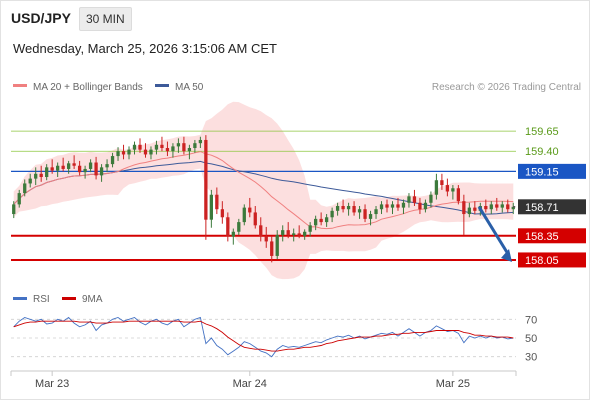 The image size is (590, 400). I want to click on level-label-3: 158.35, so click(542, 237).